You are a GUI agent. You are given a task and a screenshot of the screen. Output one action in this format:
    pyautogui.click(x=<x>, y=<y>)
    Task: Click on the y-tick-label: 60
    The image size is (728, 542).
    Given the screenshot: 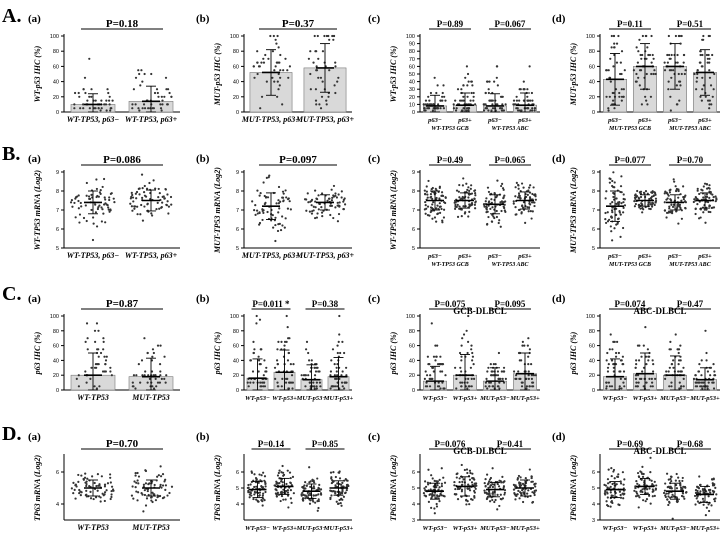 What is the action you would take?
    pyautogui.click(x=236, y=347)
    